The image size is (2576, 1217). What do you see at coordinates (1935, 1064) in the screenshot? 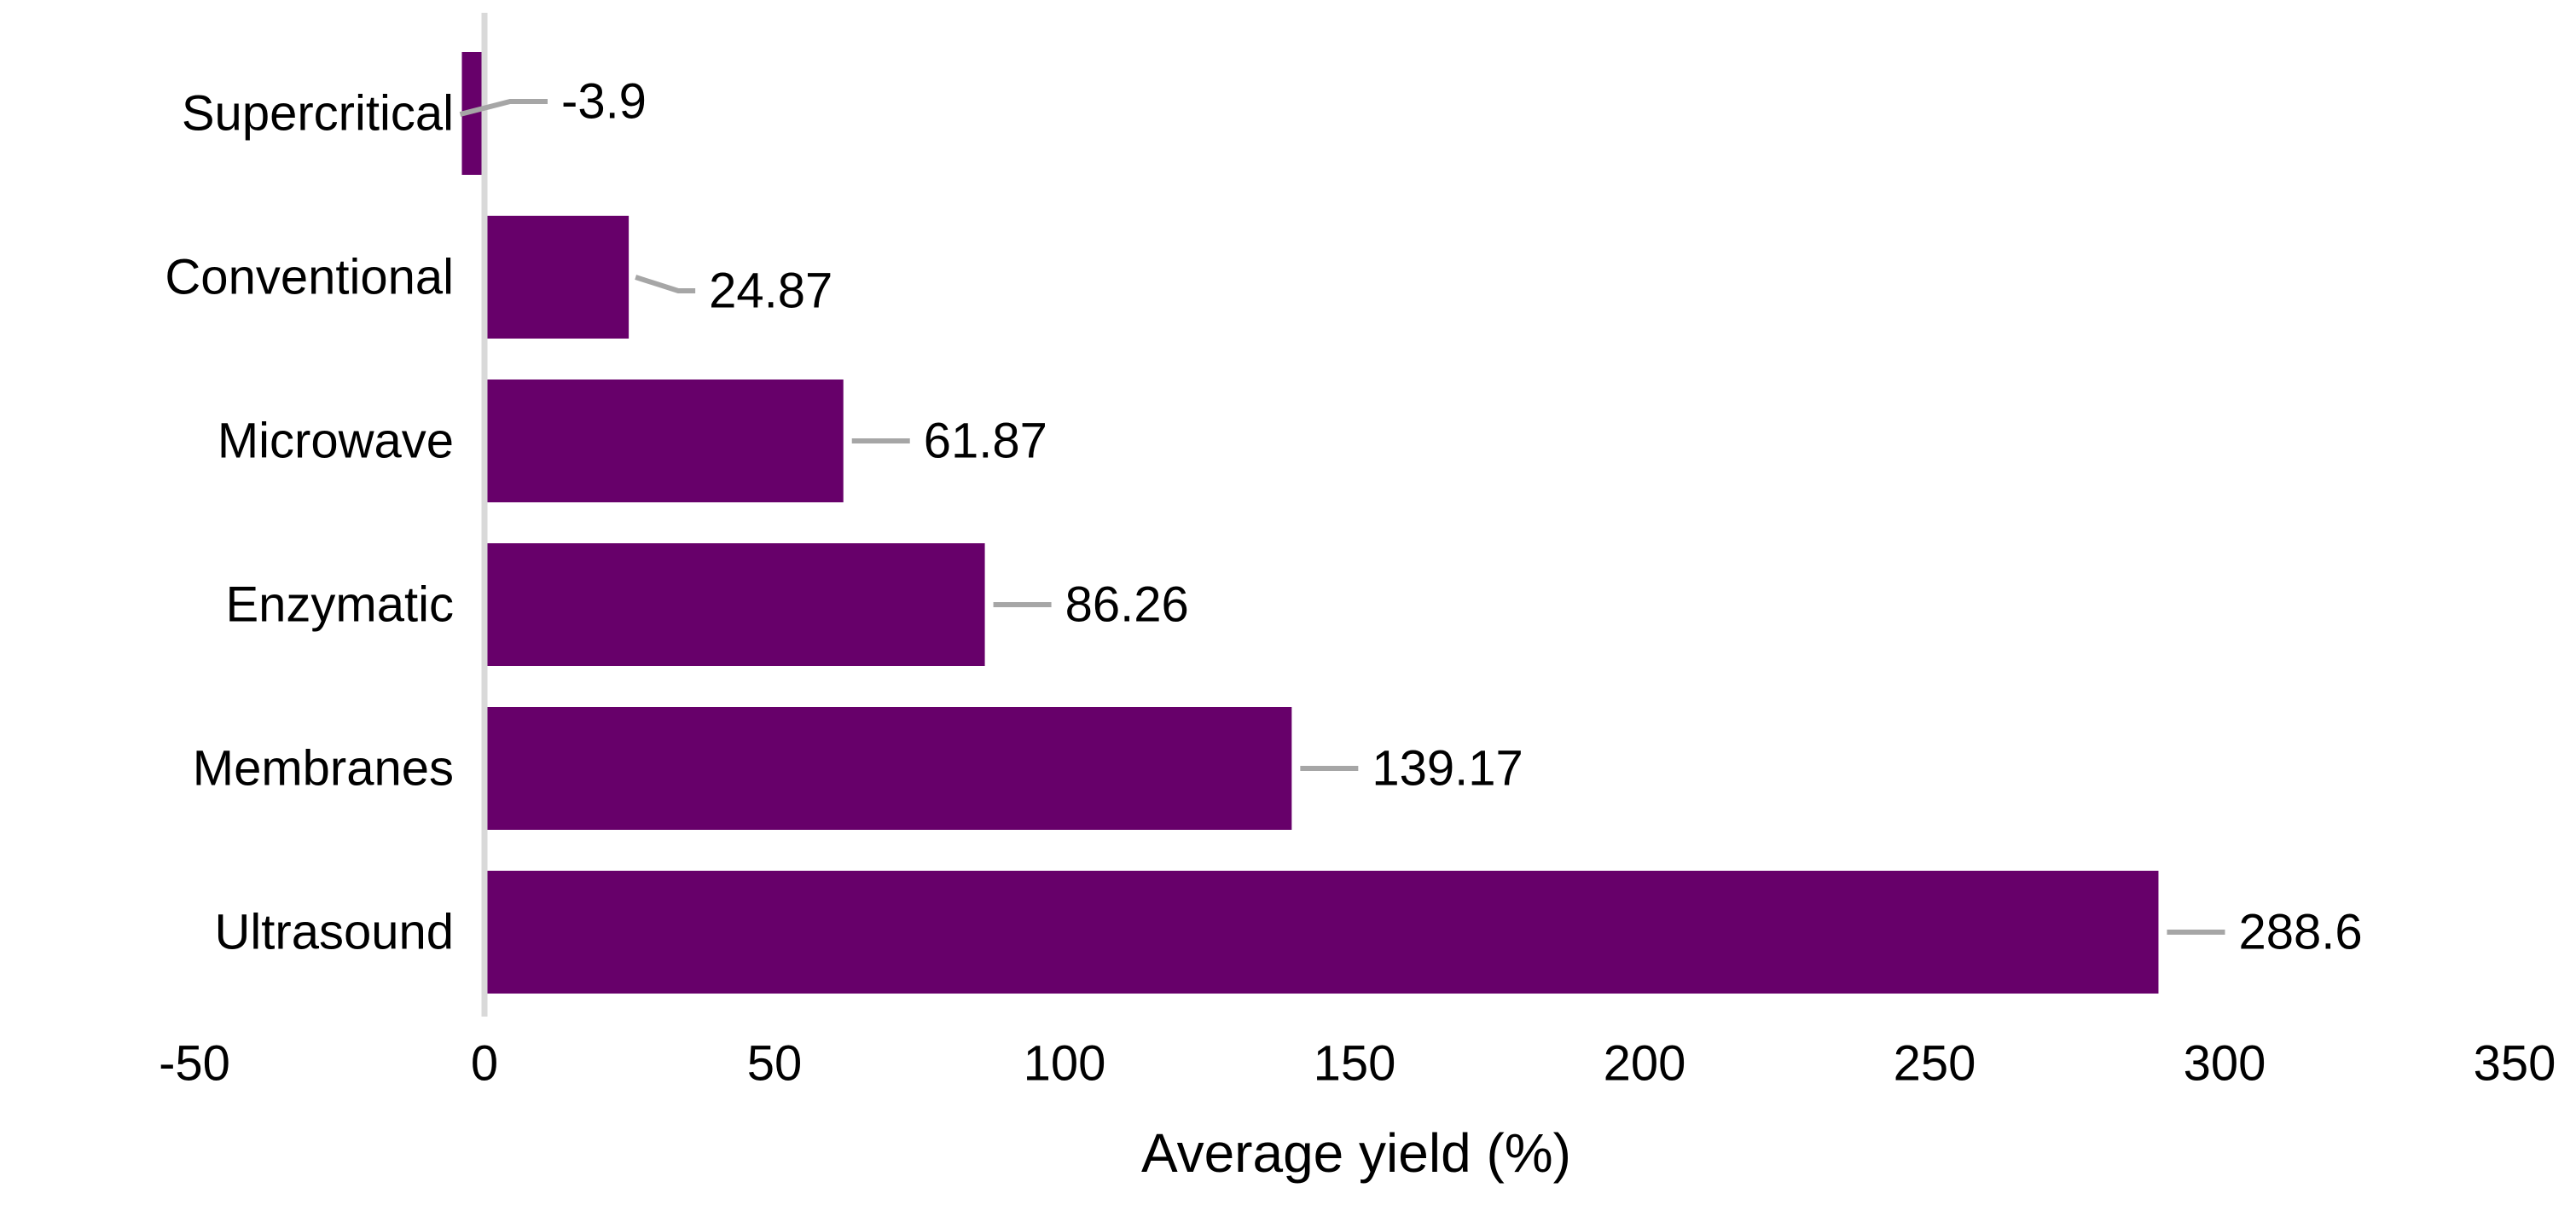
I see `x-tick-label: 250` at bounding box center [1935, 1064].